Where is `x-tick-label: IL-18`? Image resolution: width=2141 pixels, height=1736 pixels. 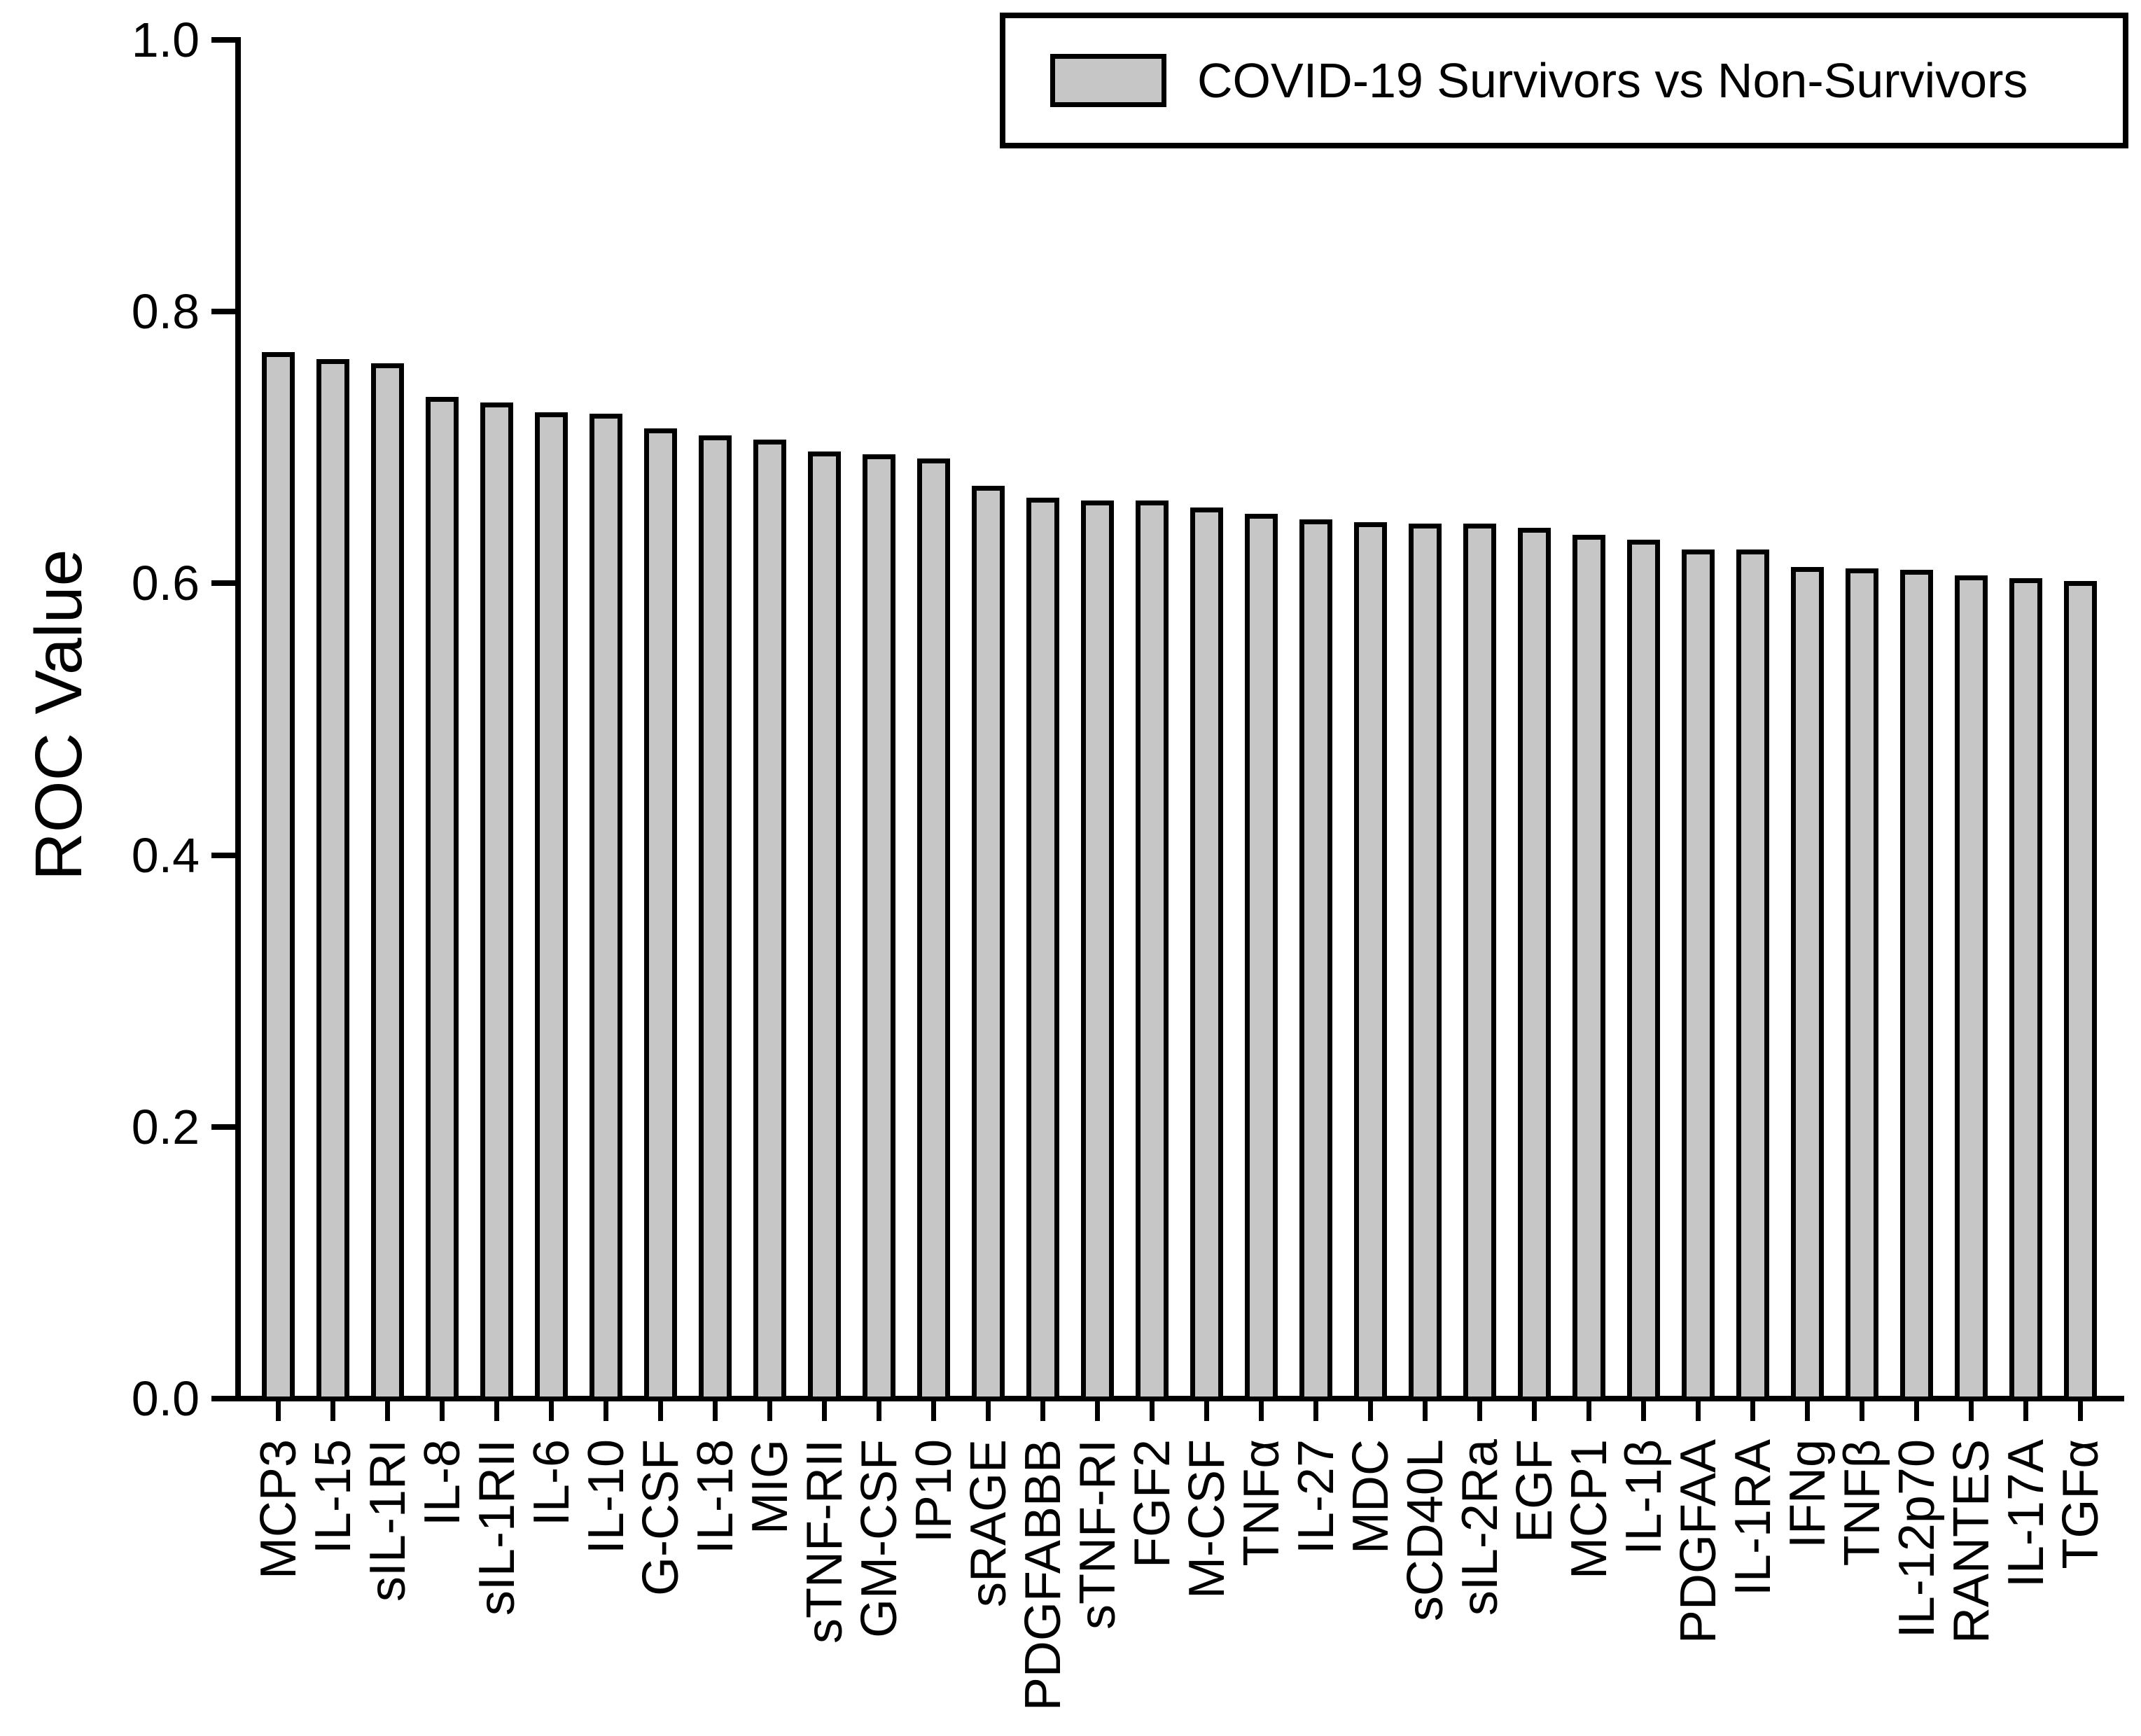
x-tick-label: IL-18 is located at coordinates (716, 1497).